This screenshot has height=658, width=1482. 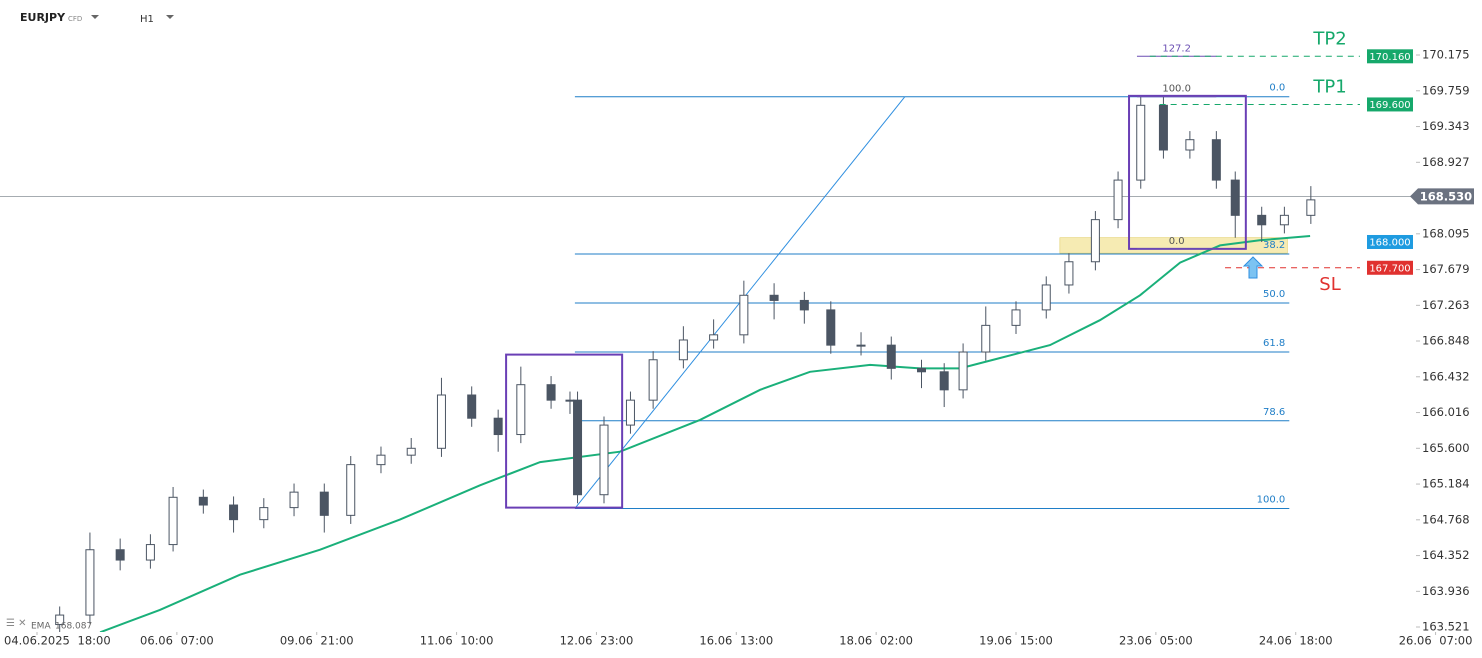 I want to click on symbol: EURJPY, so click(x=43, y=17).